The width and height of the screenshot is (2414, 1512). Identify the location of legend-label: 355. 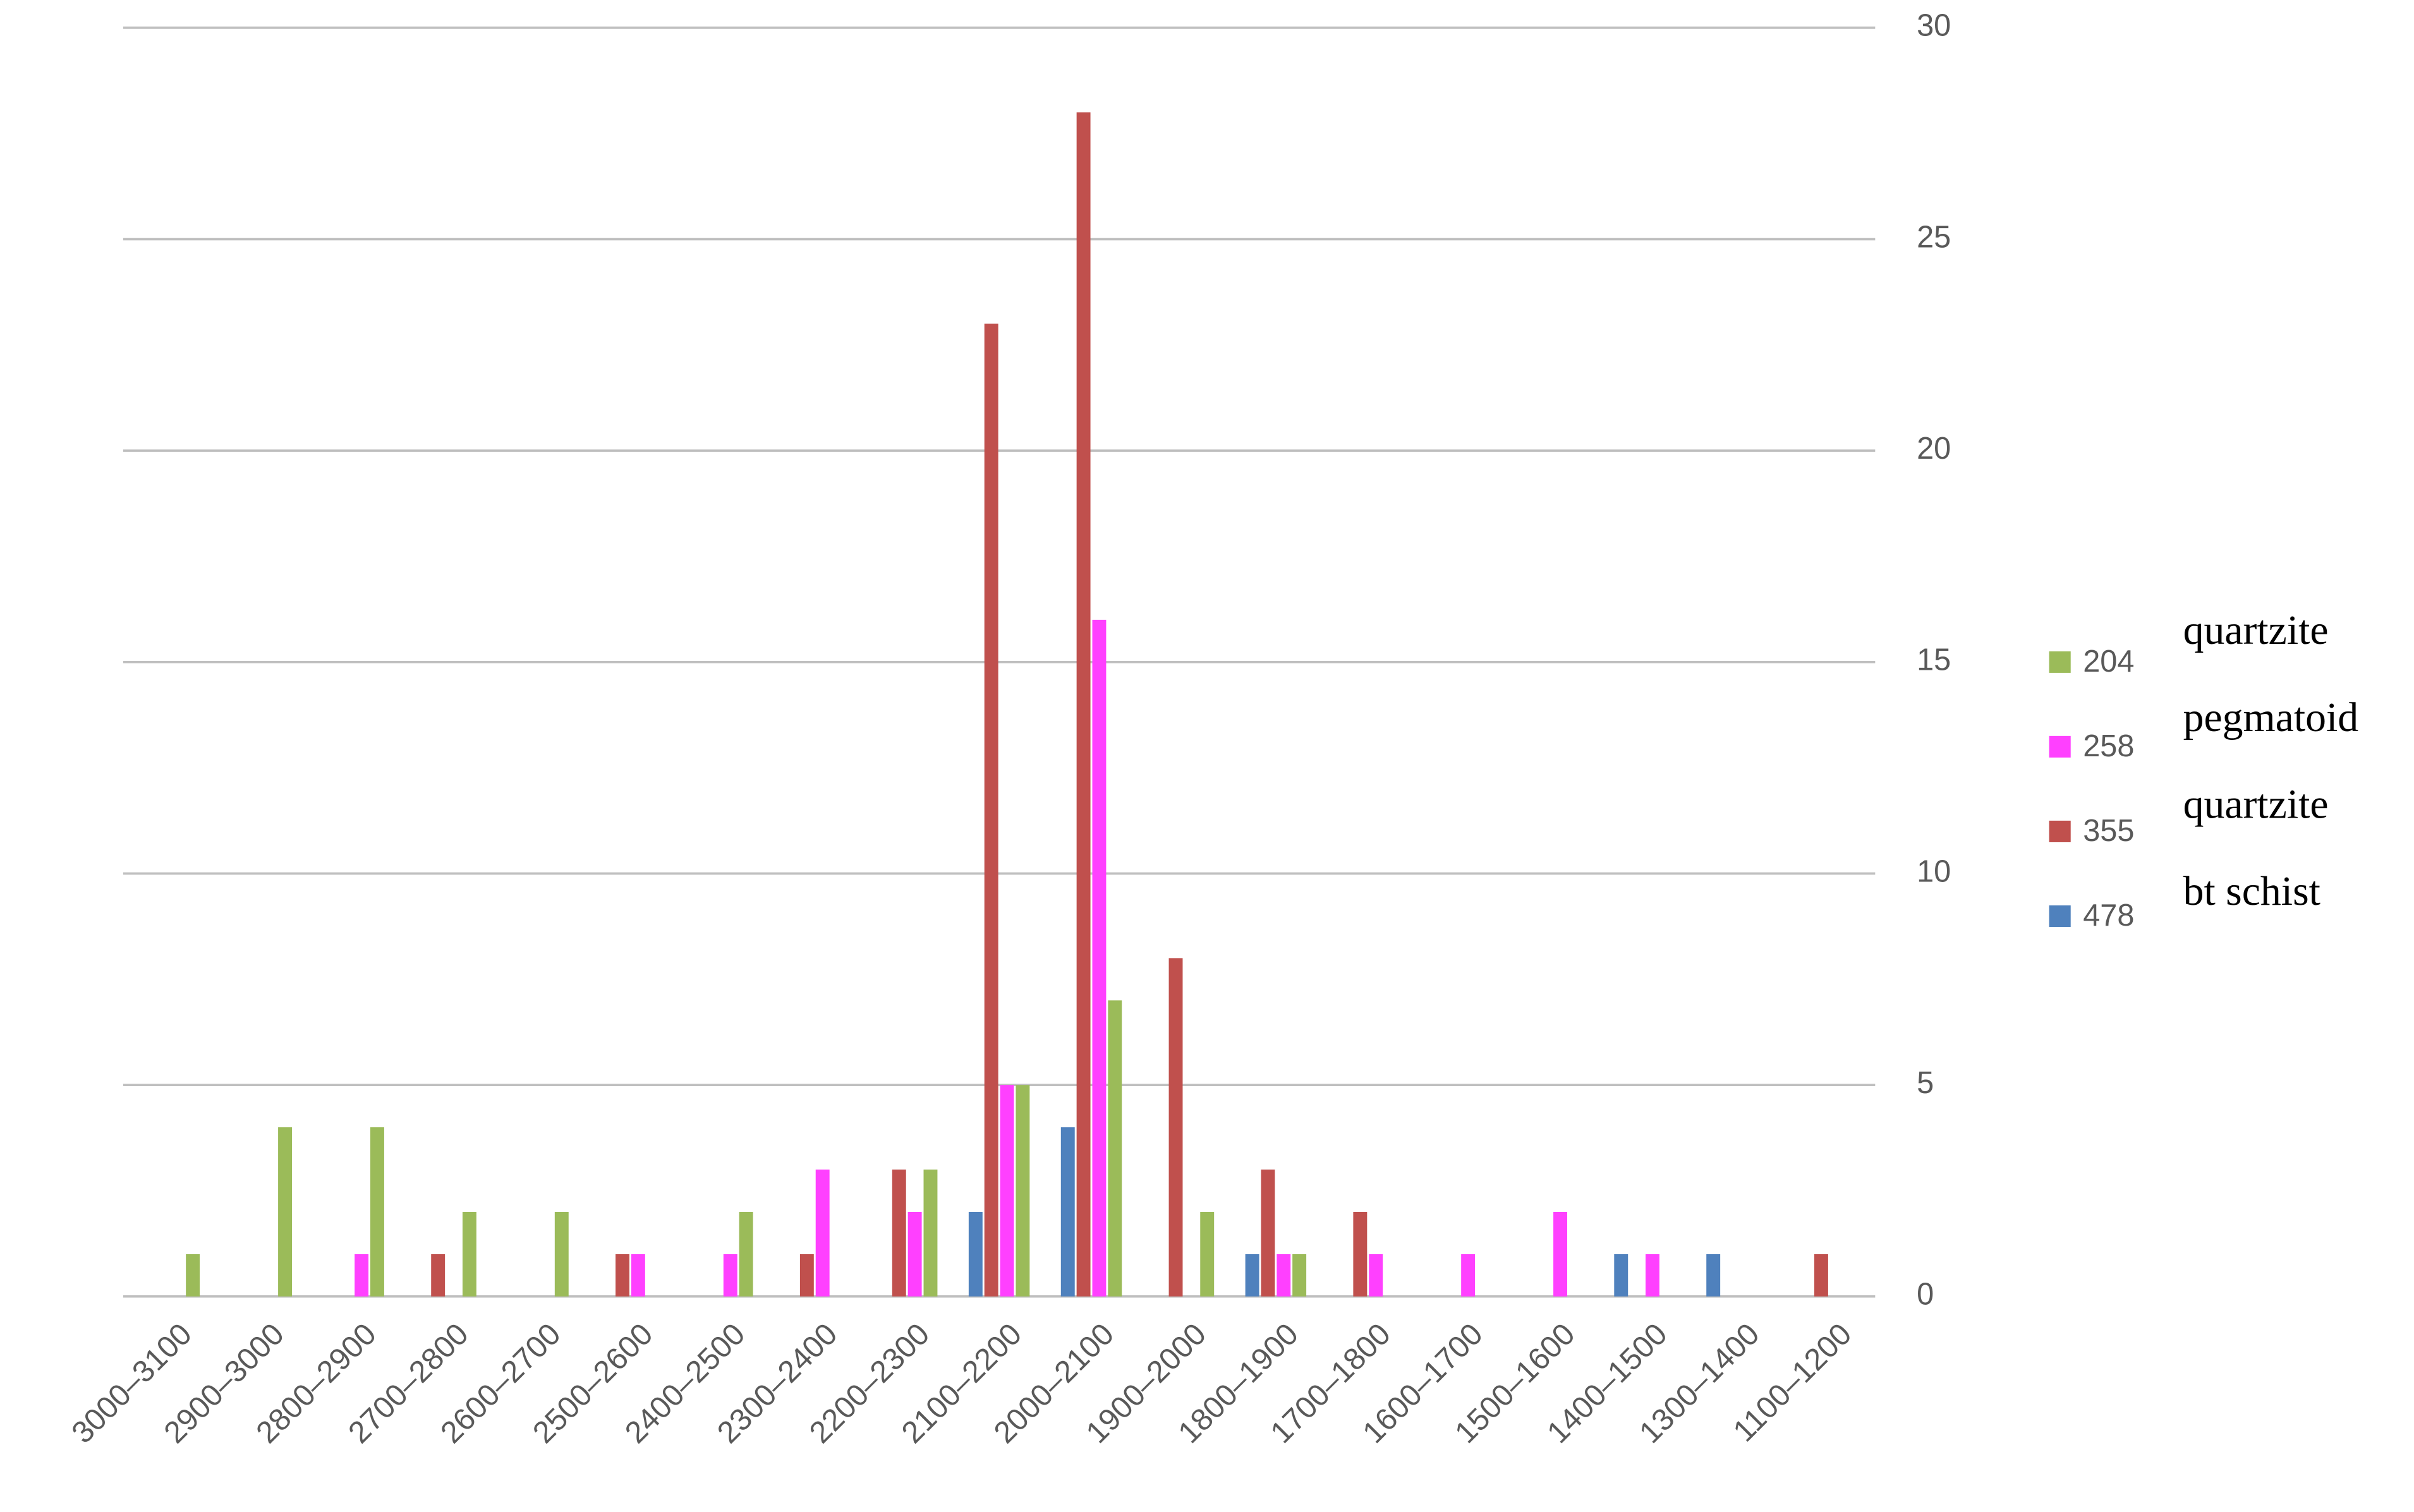
(2109, 831).